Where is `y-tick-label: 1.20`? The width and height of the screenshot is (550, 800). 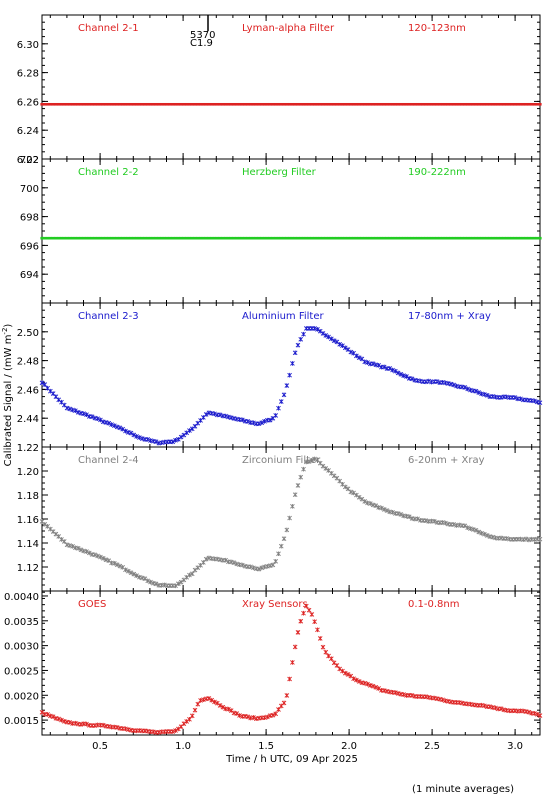 y-tick-label: 1.20 is located at coordinates (28, 472).